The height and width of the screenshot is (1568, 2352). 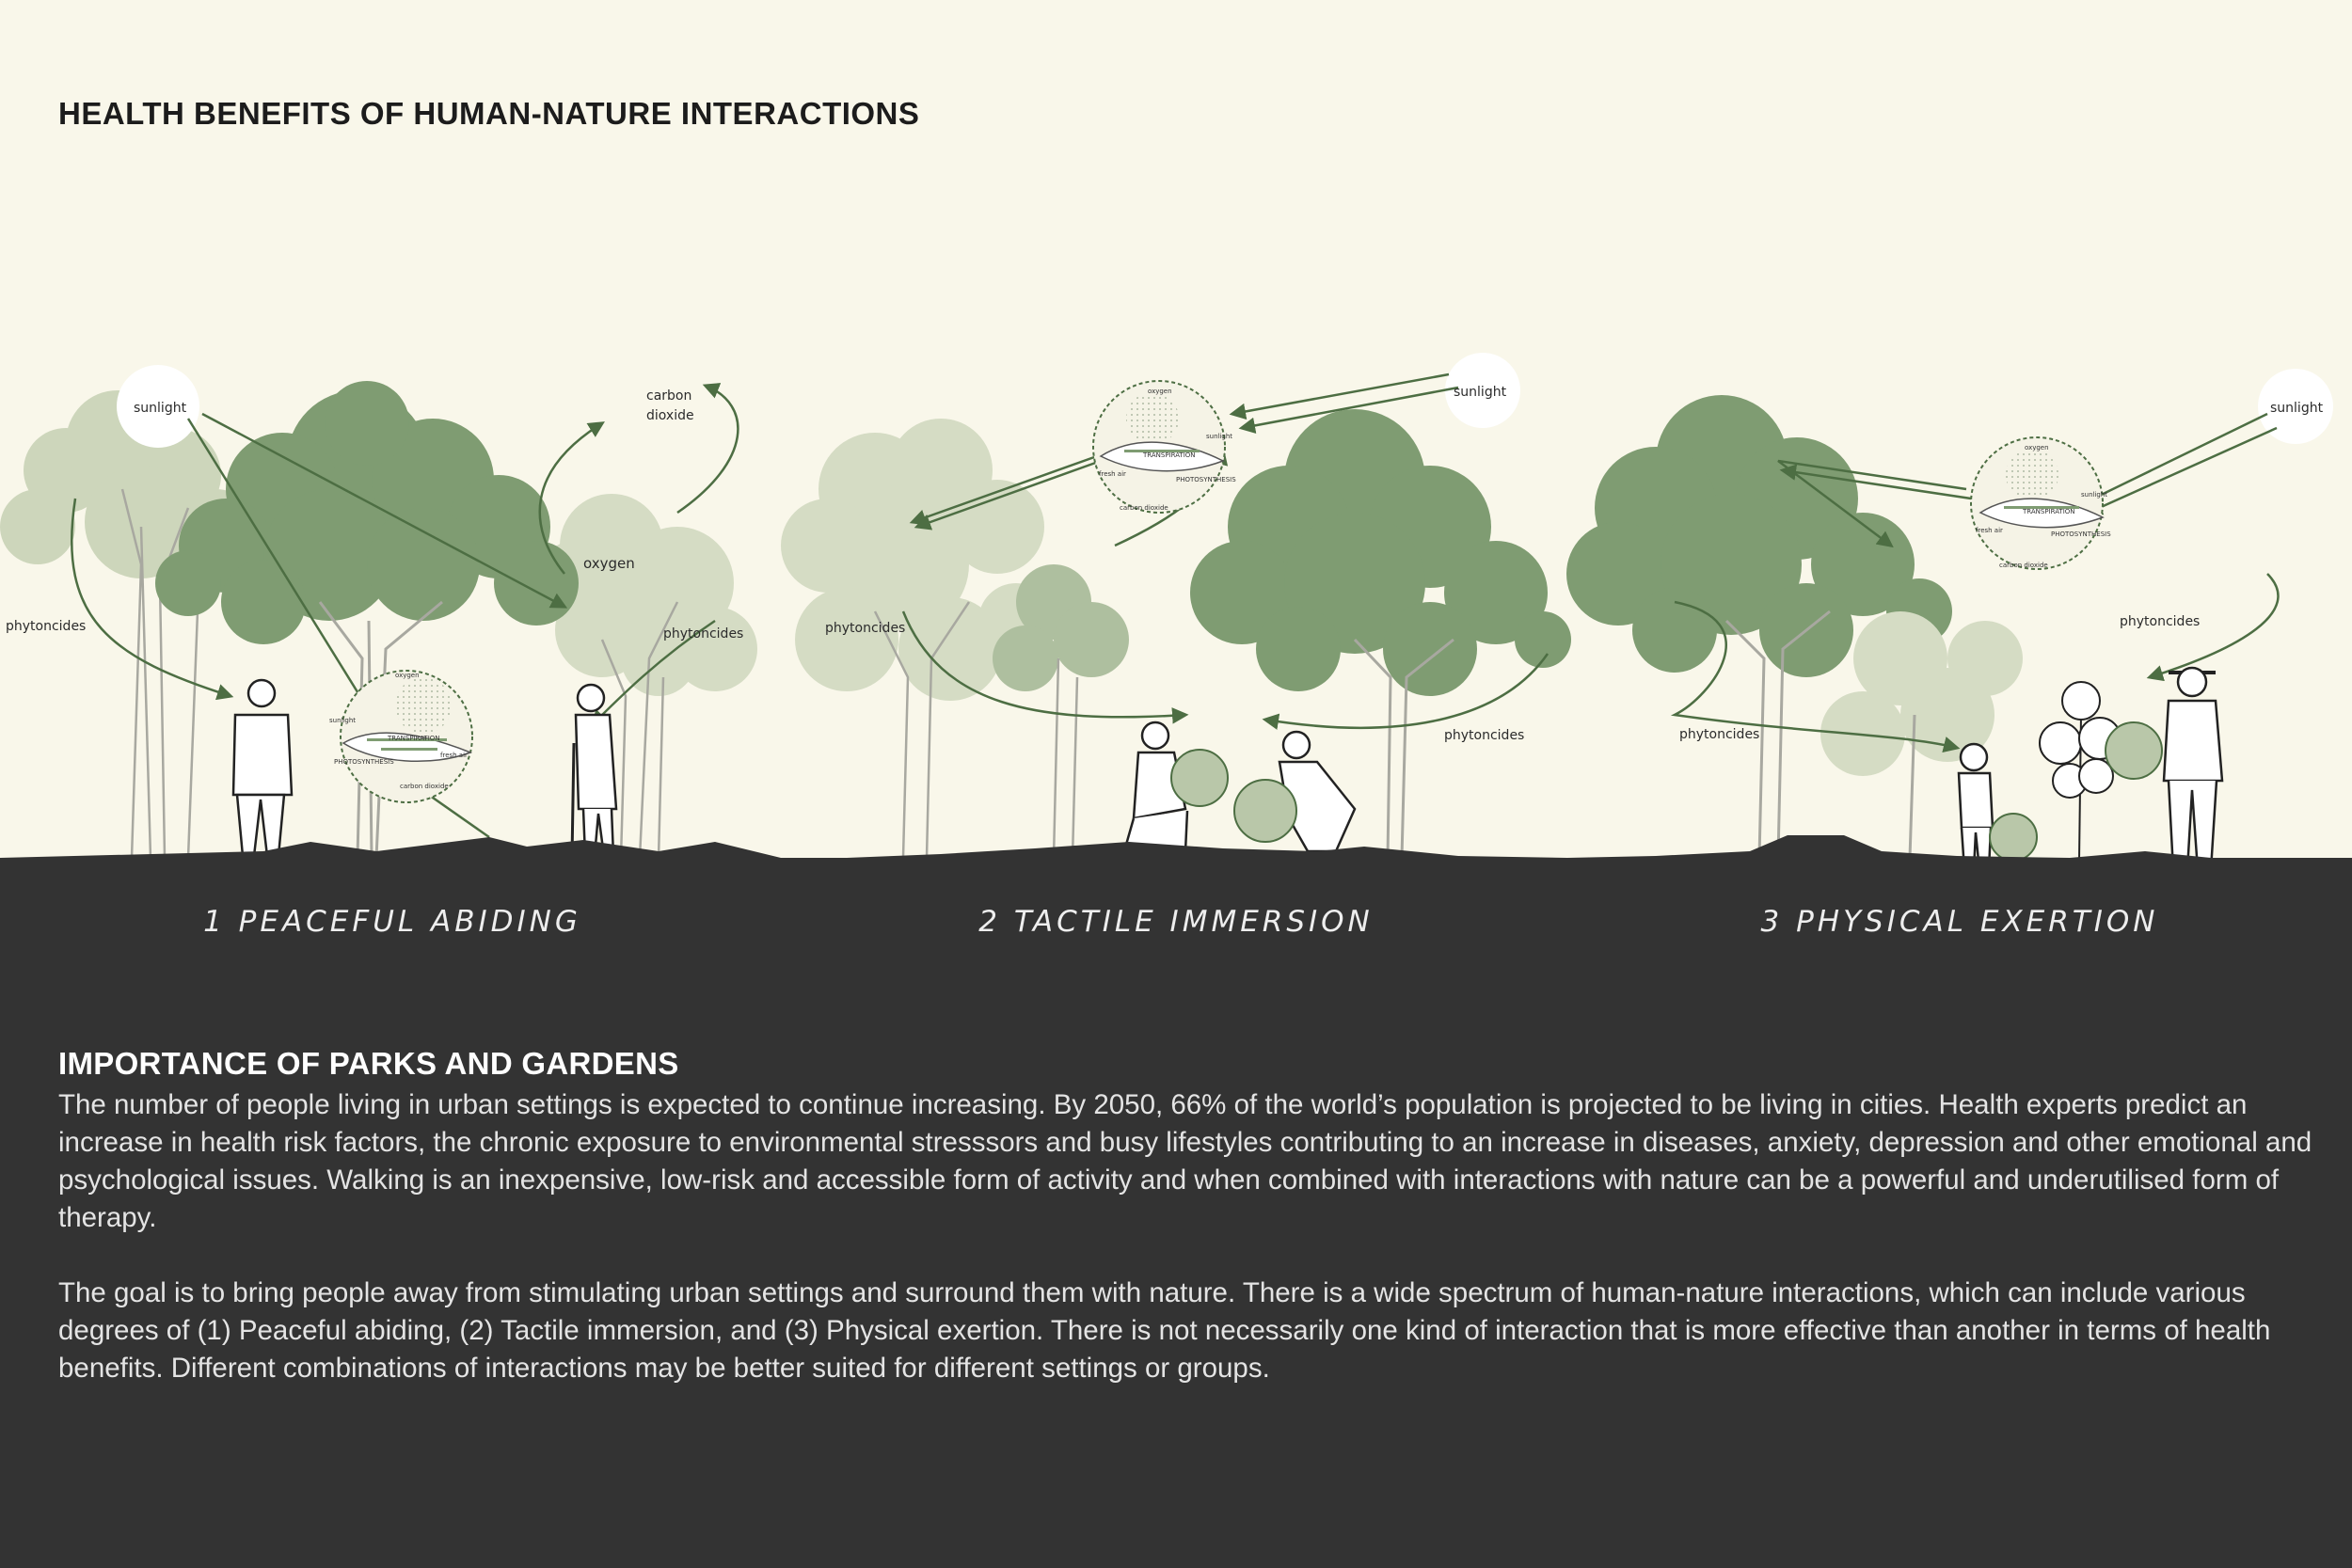 I want to click on panel-caption-peaceful-abiding: 1 PEACEFUL ABIDING, so click(x=392, y=922).